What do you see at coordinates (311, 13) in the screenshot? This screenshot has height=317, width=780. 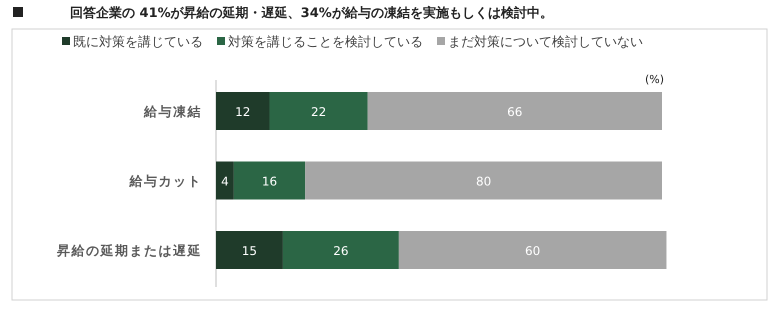 I see `chart-title: 回答企業の 41%が昇給の延期・遅延、34%が給与の凍結を実施もしくは検討中。` at bounding box center [311, 13].